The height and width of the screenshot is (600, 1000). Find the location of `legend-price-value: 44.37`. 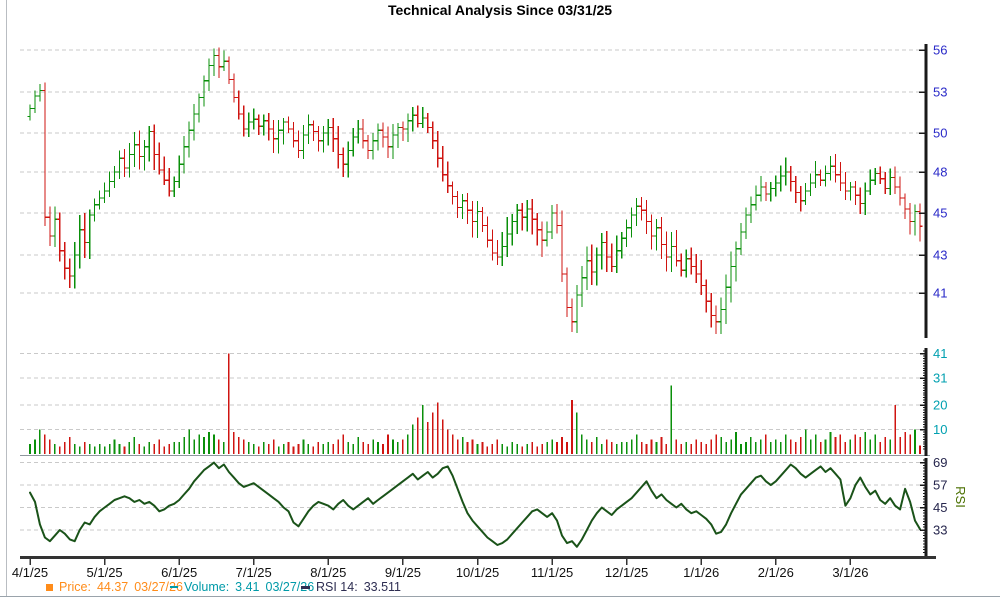

legend-price-value: 44.37 is located at coordinates (112, 587).